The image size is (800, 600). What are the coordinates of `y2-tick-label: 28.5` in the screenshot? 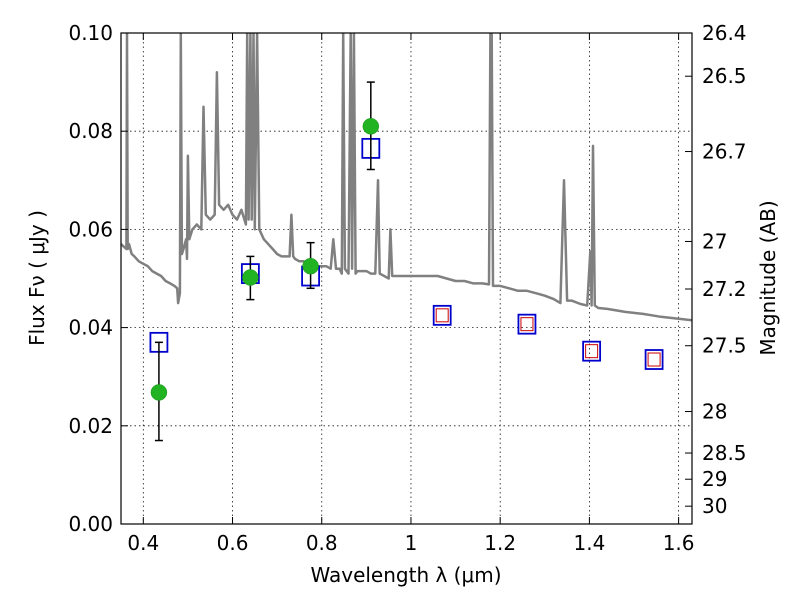 It's located at (724, 453).